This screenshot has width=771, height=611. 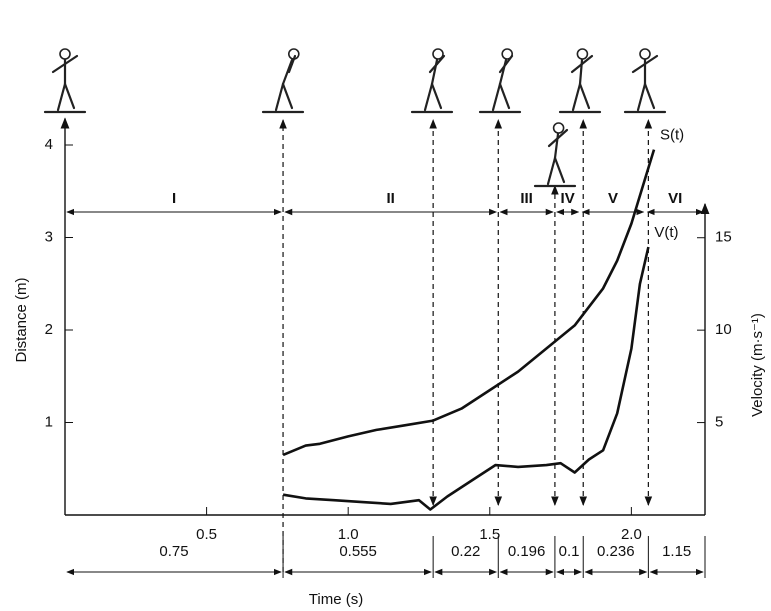 I want to click on y-axis-label: Distance (m), so click(x=21, y=319).